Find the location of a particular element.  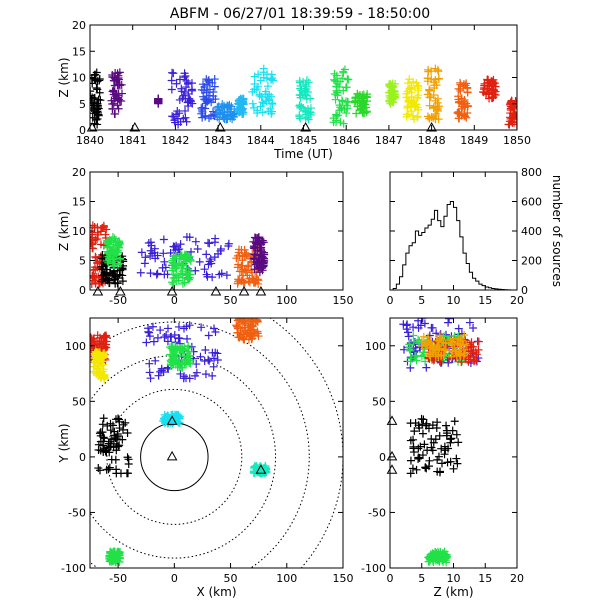

x-tick-label: -50 is located at coordinates (118, 300).